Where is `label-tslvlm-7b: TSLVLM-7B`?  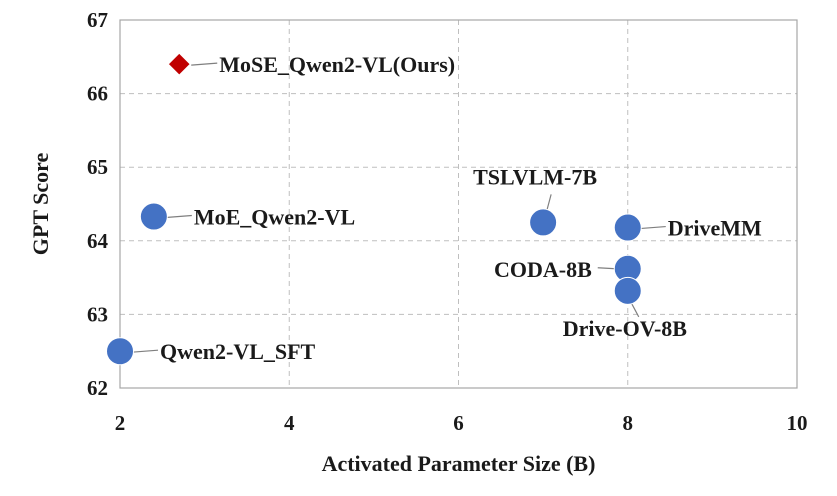 label-tslvlm-7b: TSLVLM-7B is located at coordinates (535, 176).